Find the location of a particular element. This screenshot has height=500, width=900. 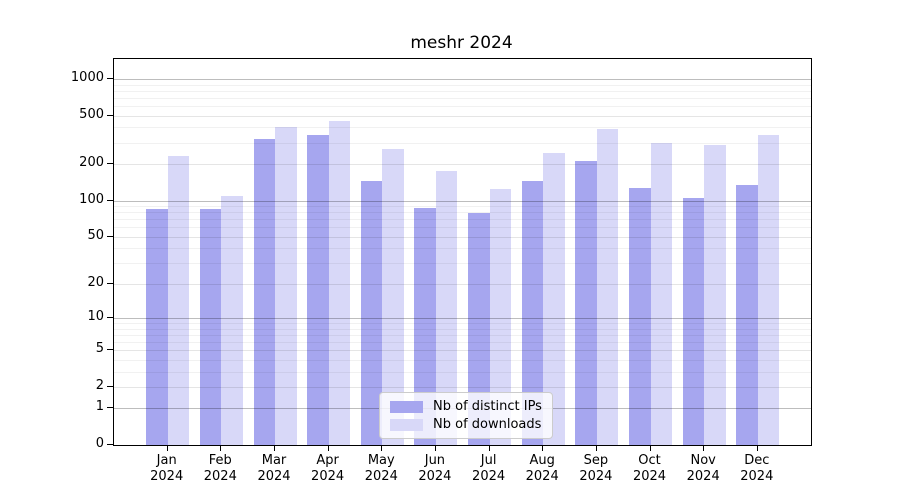

bar-ips-oct is located at coordinates (640, 316).